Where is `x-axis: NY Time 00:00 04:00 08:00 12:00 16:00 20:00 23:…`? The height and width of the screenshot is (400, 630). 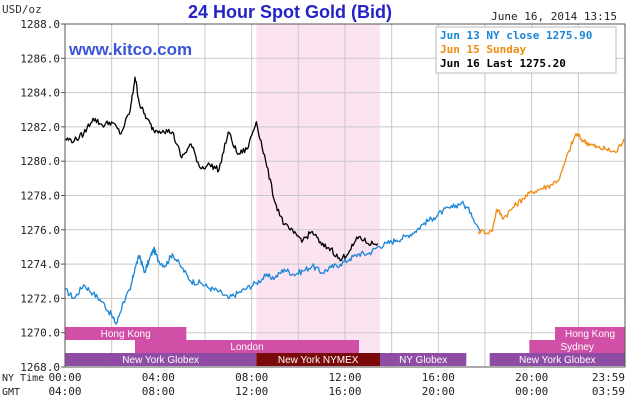
x-axis: NY Time 00:00 04:00 08:00 12:00 16:00 20:00 23:… is located at coordinates (313, 384).